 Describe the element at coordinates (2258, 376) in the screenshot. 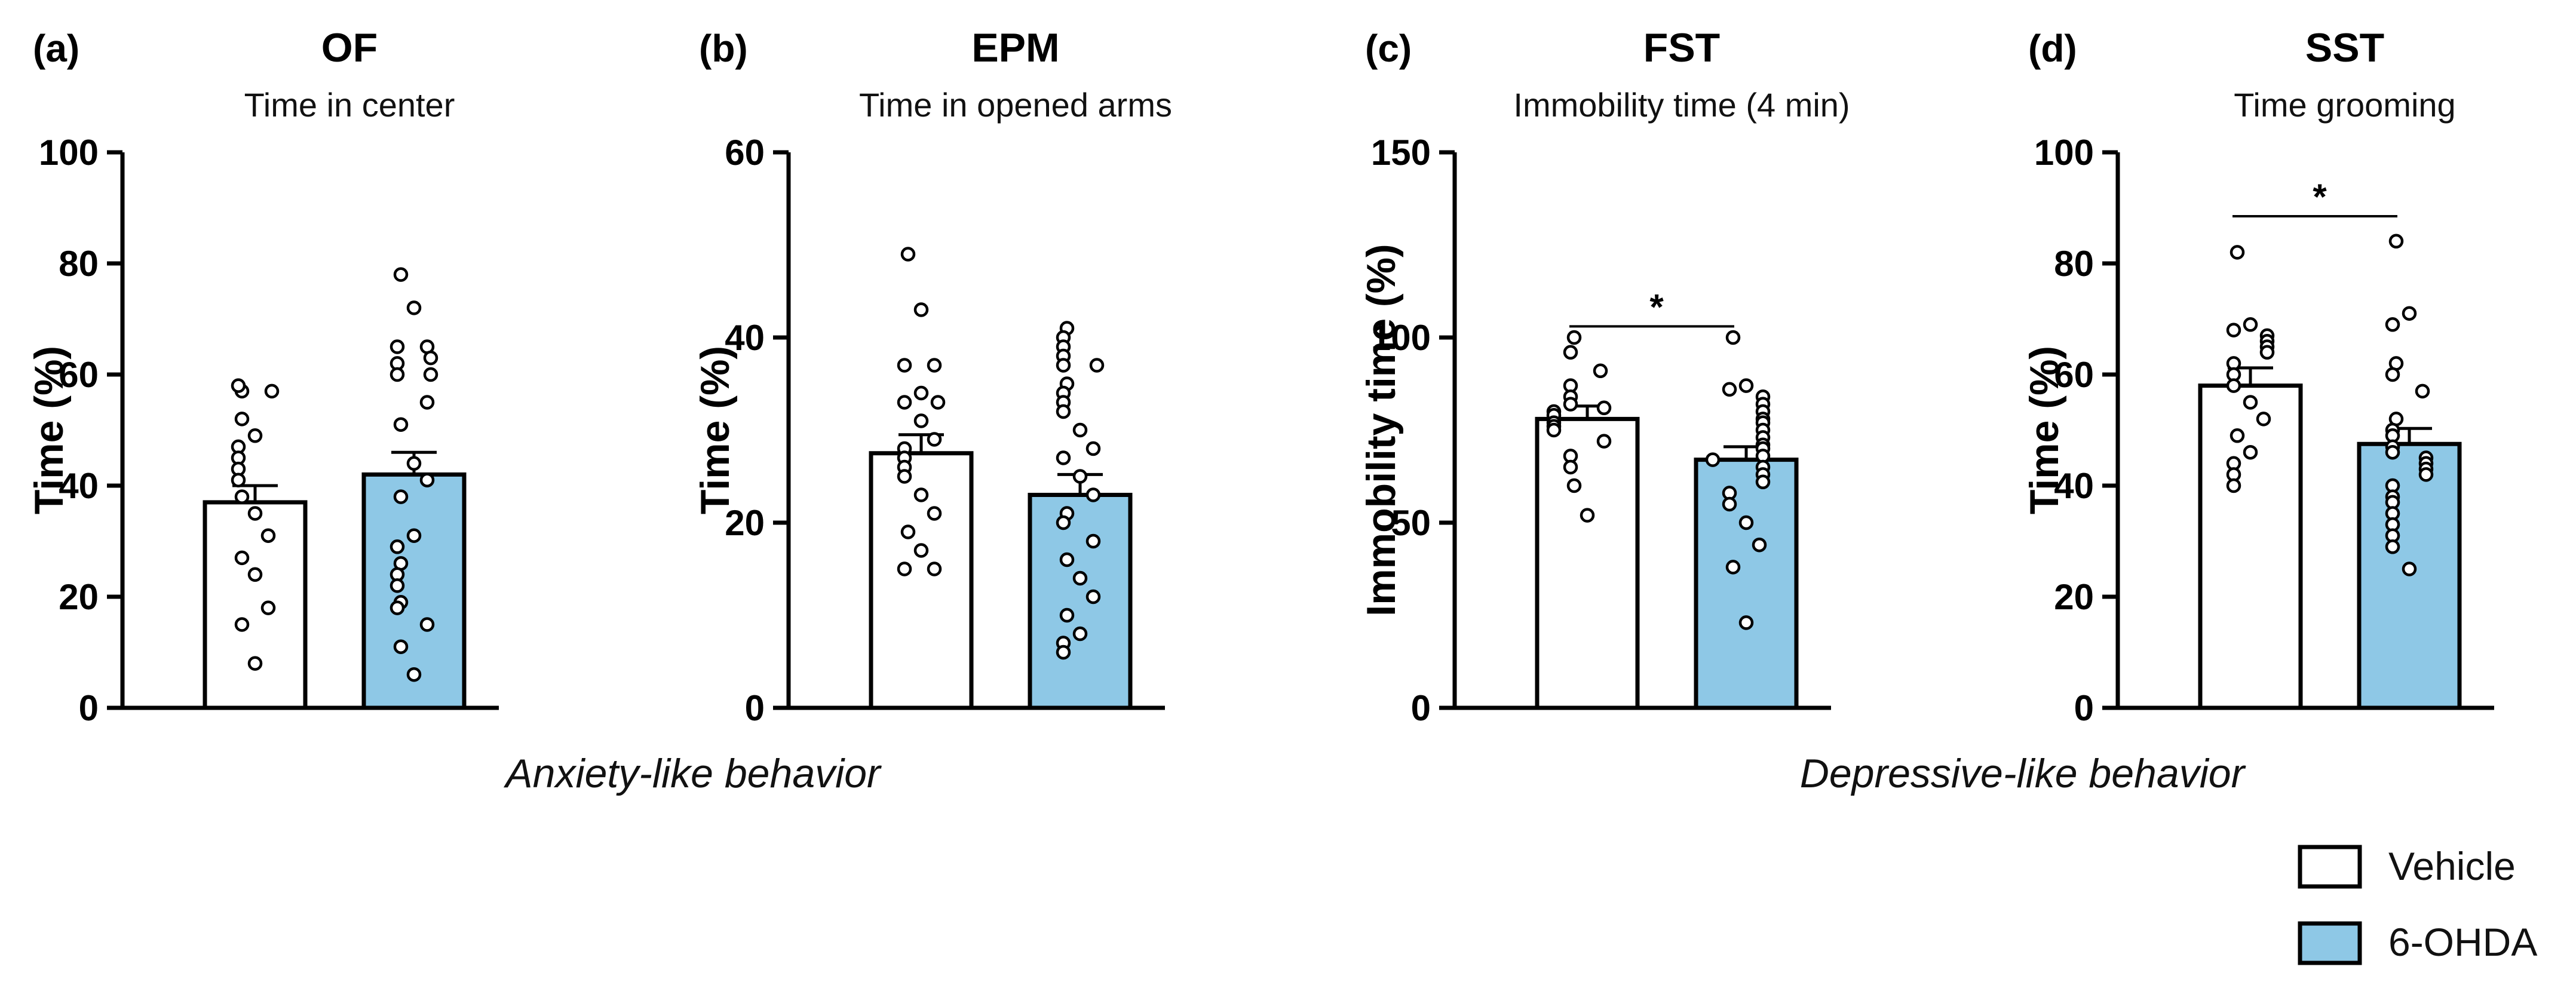

I see `panel-sst: (d) SST Time grooming Time (%) 0 20 40 60 80 100 *` at that location.